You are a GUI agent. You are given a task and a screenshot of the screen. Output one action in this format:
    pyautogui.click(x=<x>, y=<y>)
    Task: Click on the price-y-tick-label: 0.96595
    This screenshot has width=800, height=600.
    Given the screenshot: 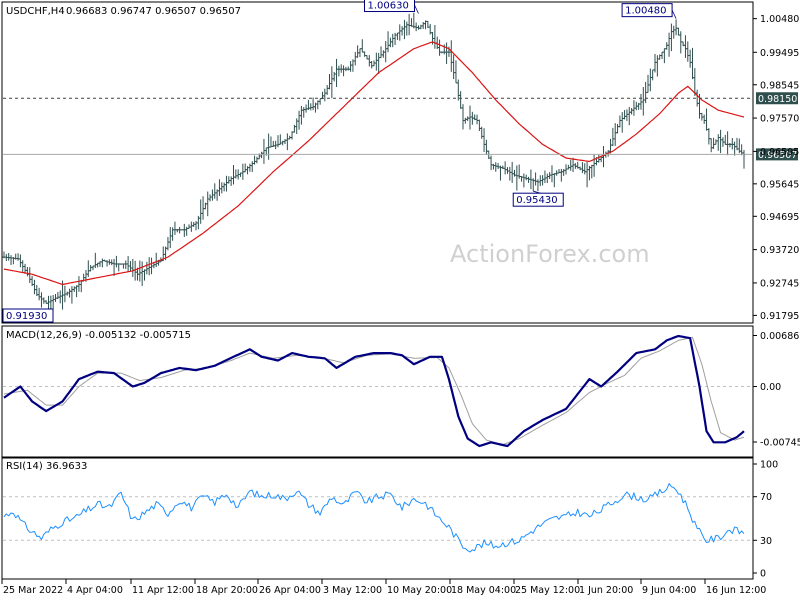 What is the action you would take?
    pyautogui.click(x=779, y=152)
    